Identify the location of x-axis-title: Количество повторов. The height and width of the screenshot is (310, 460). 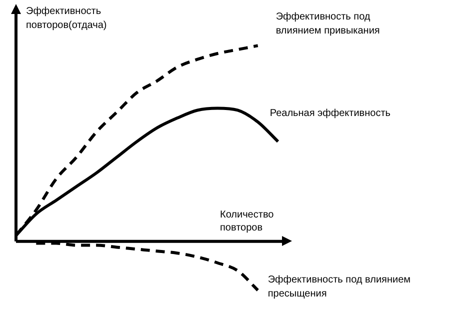
(247, 221).